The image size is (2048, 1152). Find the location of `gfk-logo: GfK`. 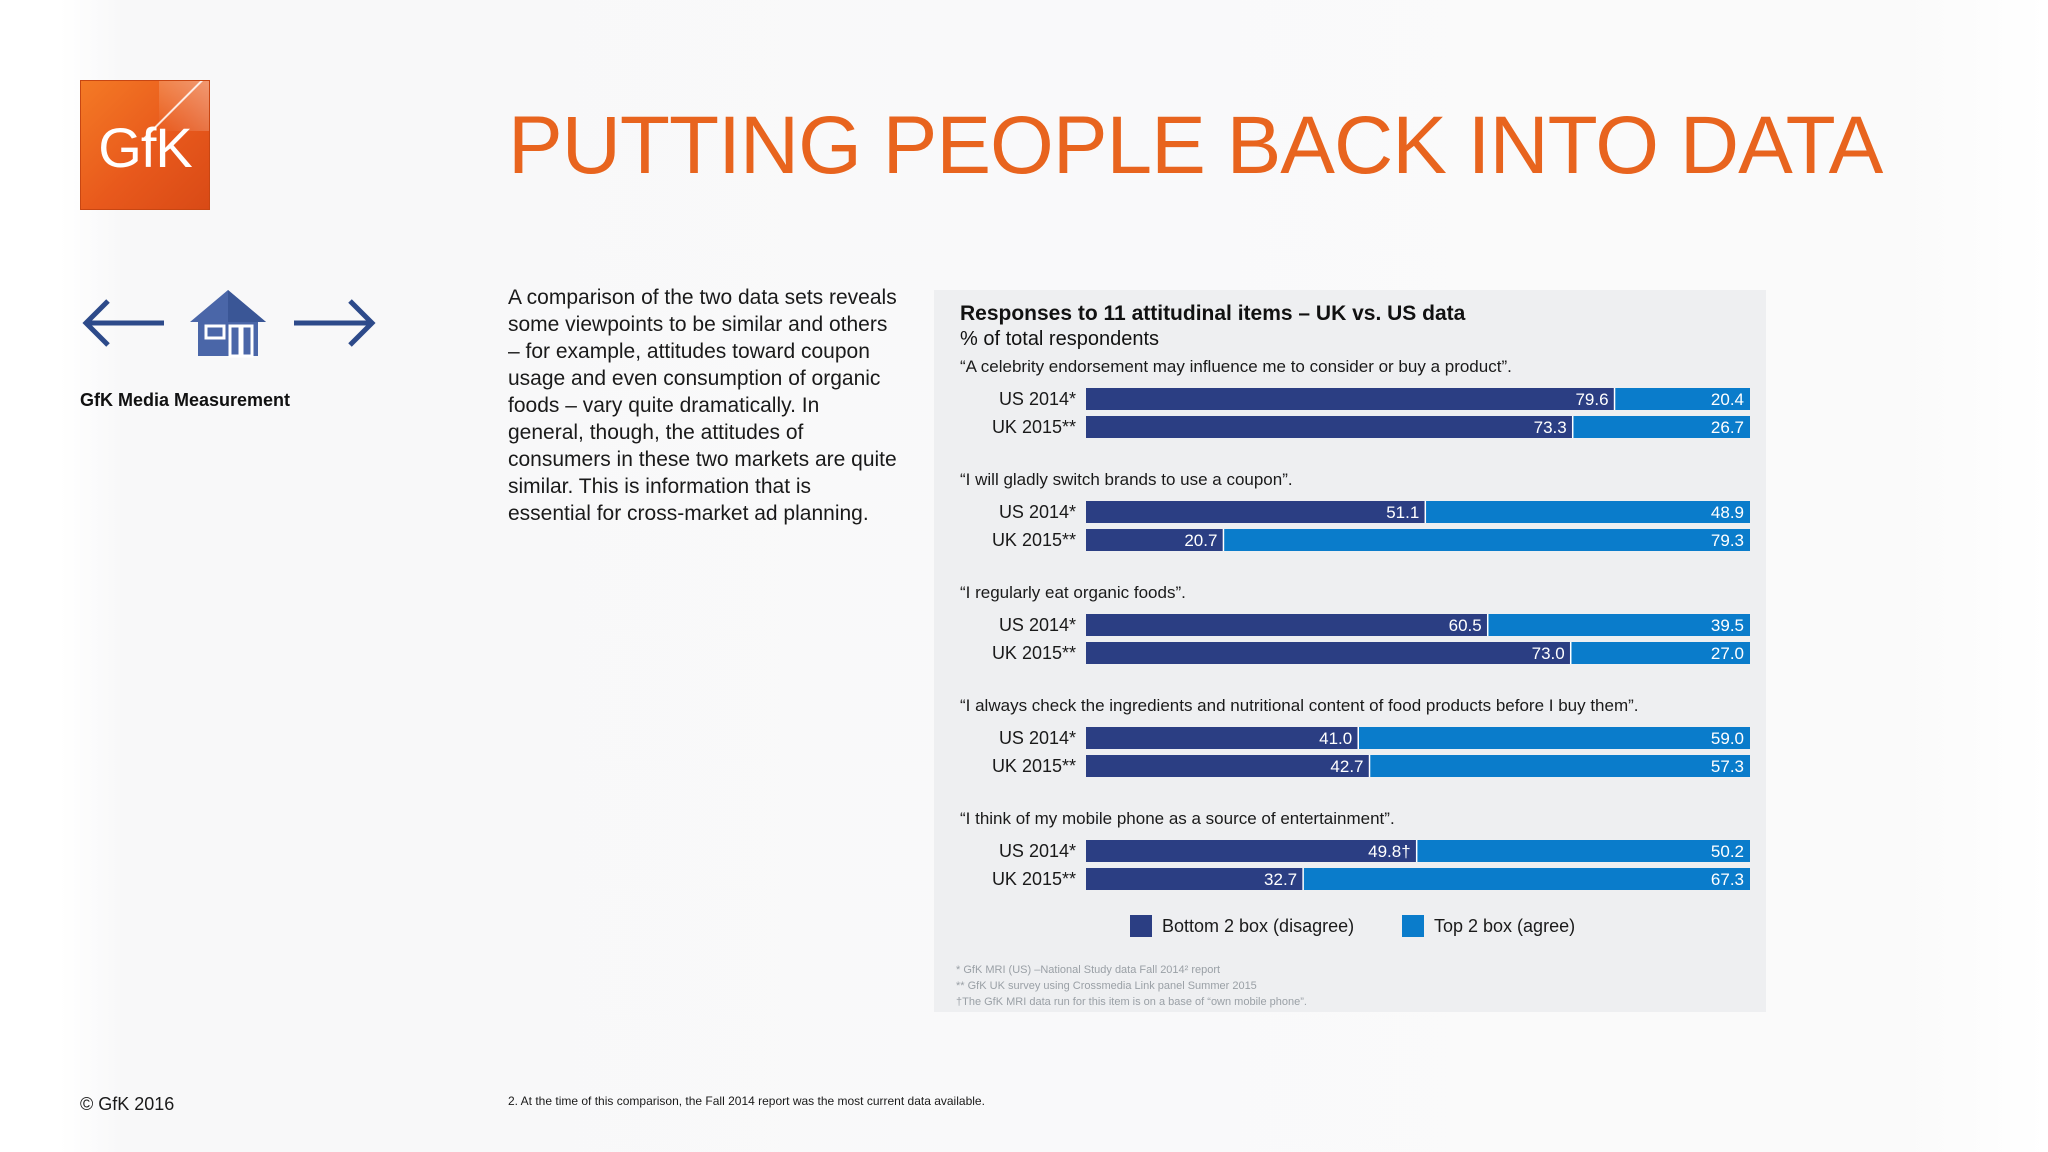

gfk-logo: GfK is located at coordinates (145, 145).